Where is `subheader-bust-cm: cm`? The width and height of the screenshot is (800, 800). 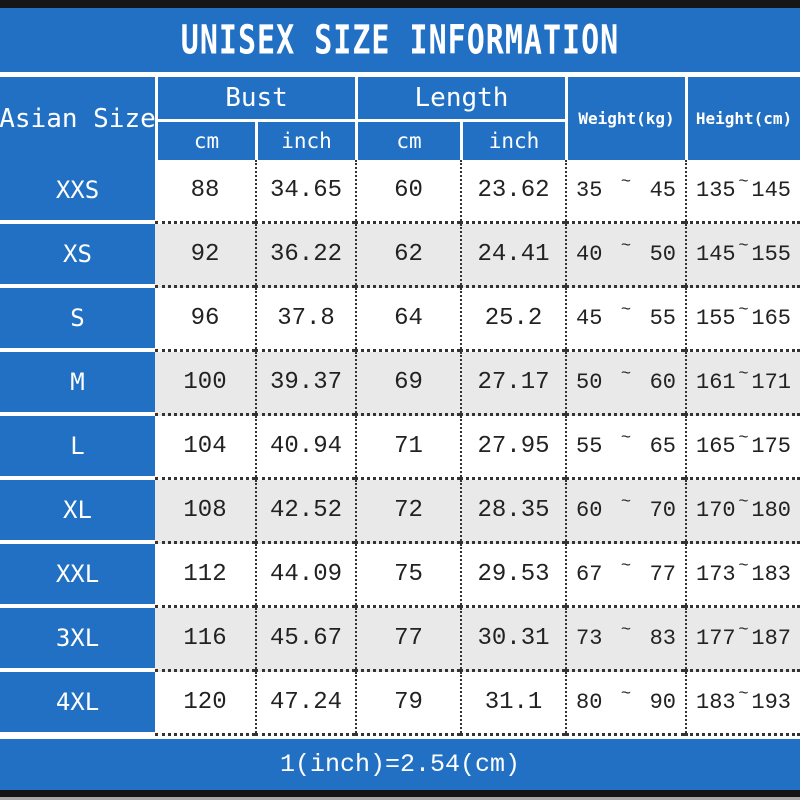
subheader-bust-cm: cm is located at coordinates (206, 141).